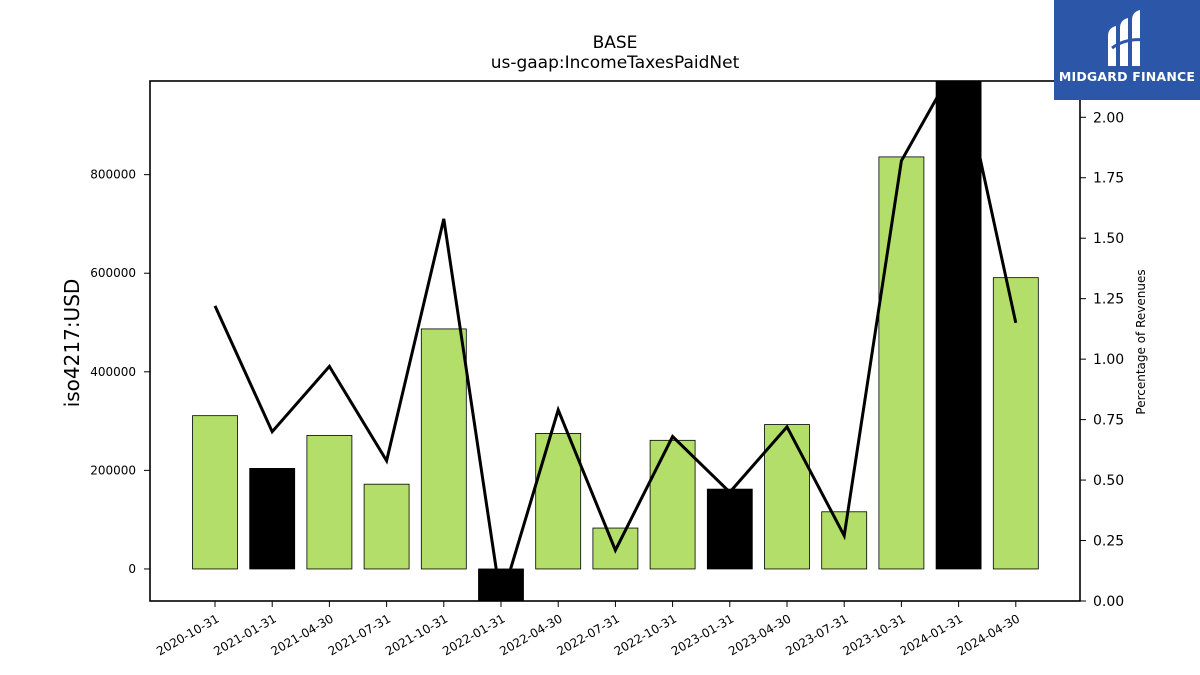 Image resolution: width=1200 pixels, height=675 pixels. What do you see at coordinates (873, 634) in the screenshot?
I see `x-tick-label: 2023-10-31` at bounding box center [873, 634].